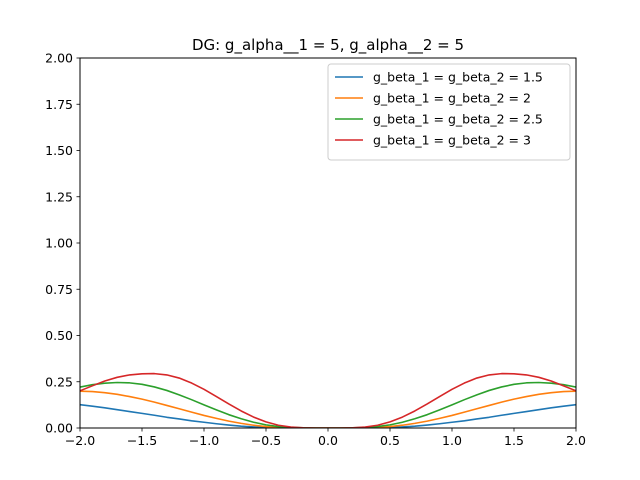 The height and width of the screenshot is (480, 640). I want to click on x-tick-label: 0.0, so click(328, 440).